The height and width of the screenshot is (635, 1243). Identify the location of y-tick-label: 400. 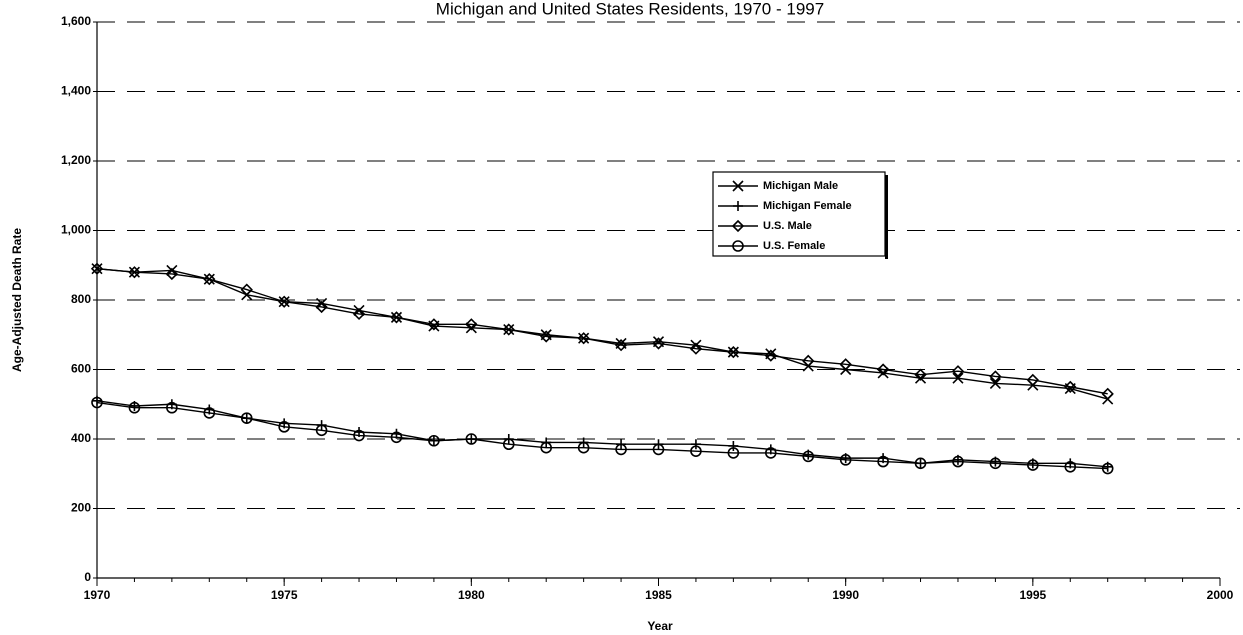
(81, 438).